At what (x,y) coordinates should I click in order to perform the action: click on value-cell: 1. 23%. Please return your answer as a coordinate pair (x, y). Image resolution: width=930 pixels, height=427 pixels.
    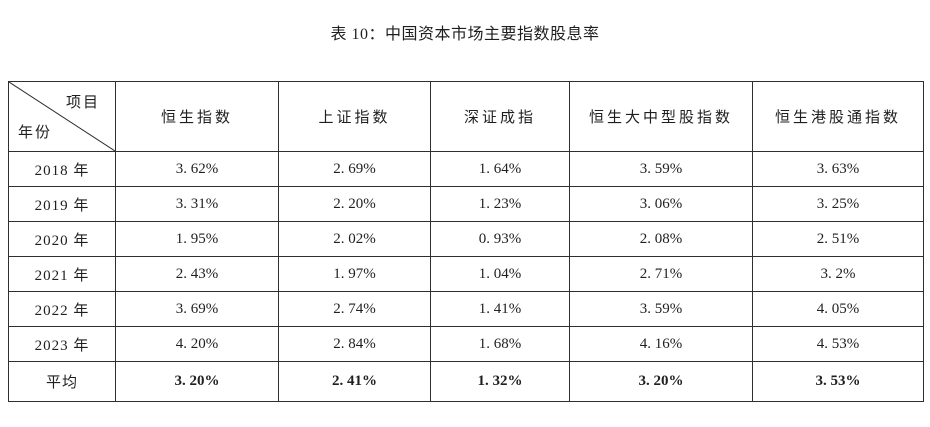
    Looking at the image, I should click on (500, 204).